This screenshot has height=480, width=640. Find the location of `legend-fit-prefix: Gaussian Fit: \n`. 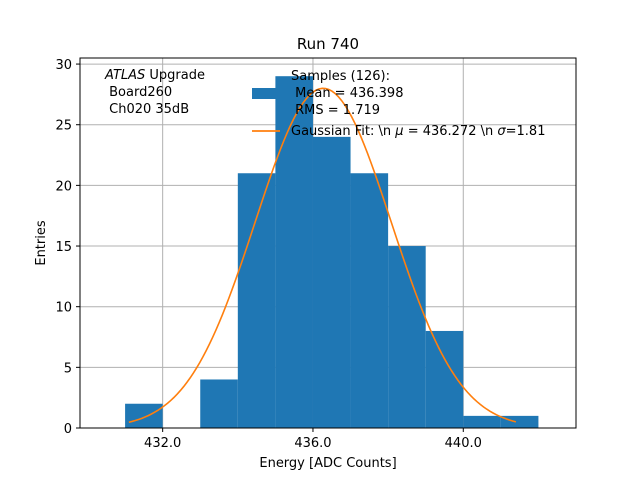

legend-fit-prefix: Gaussian Fit: \n is located at coordinates (343, 131).